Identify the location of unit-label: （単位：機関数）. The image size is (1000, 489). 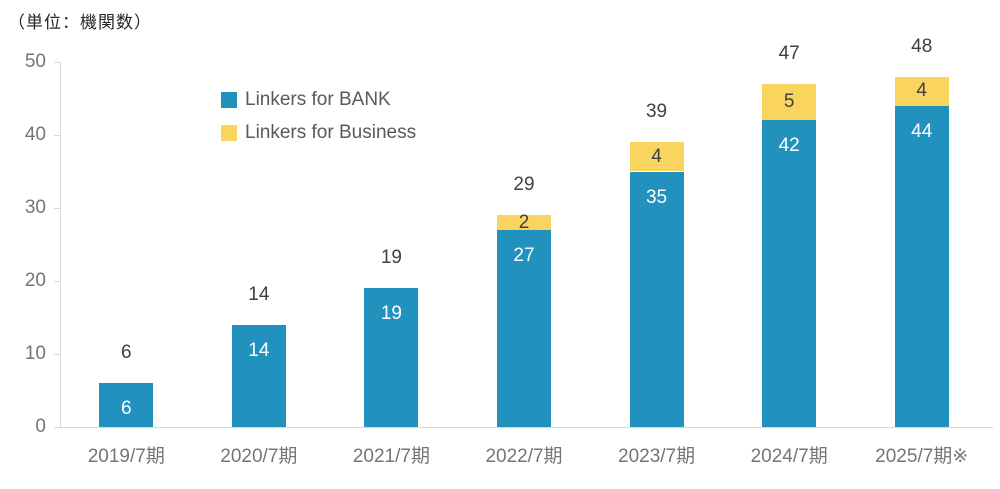
(80, 22).